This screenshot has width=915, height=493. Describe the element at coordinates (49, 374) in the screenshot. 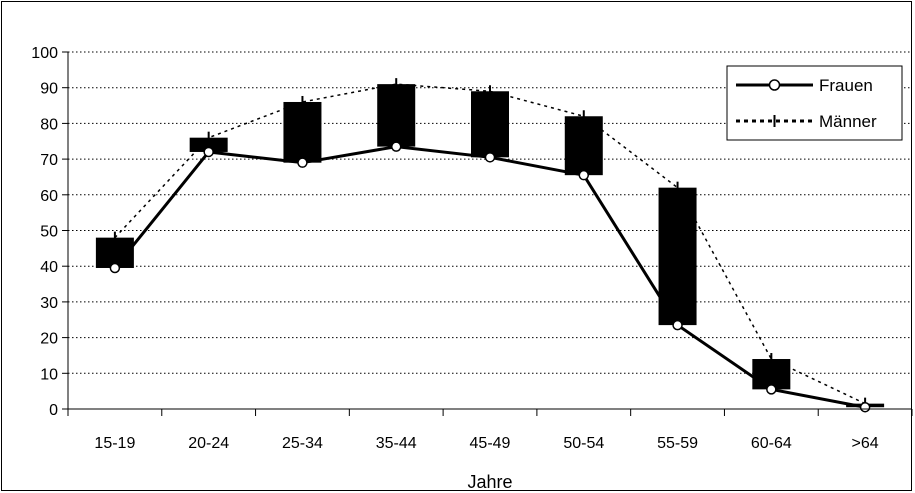

I see `y-tick-label: 10` at that location.